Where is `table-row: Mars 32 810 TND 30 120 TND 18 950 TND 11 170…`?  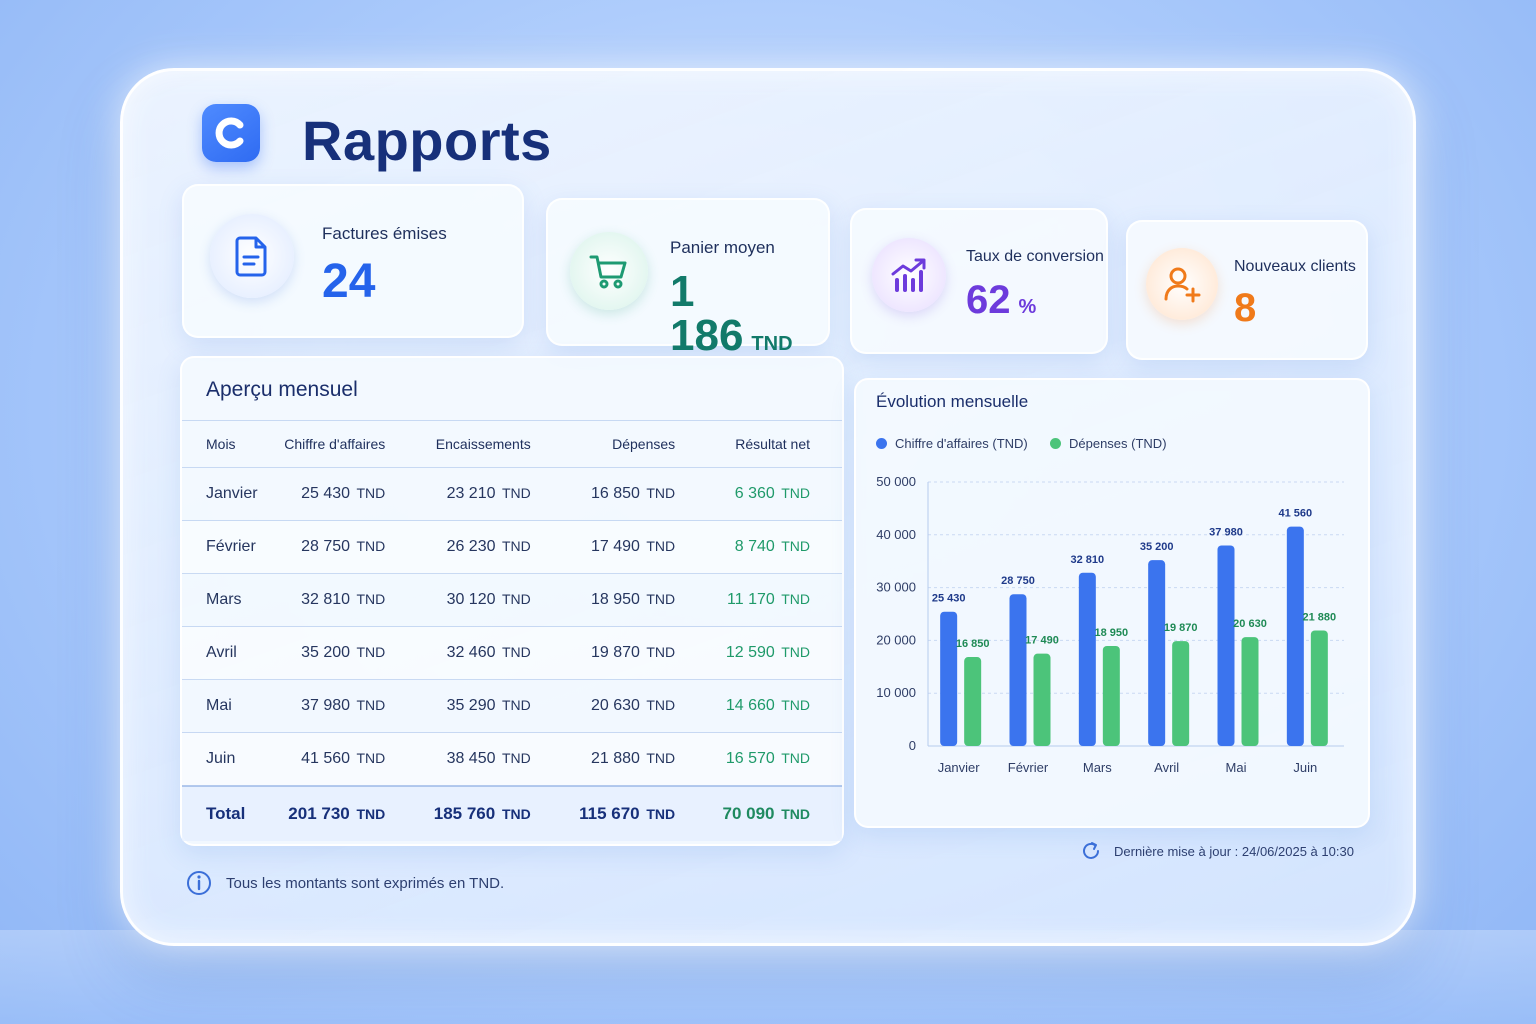 table-row: Mars 32 810 TND 30 120 TND 18 950 TND 11 170… is located at coordinates (512, 600).